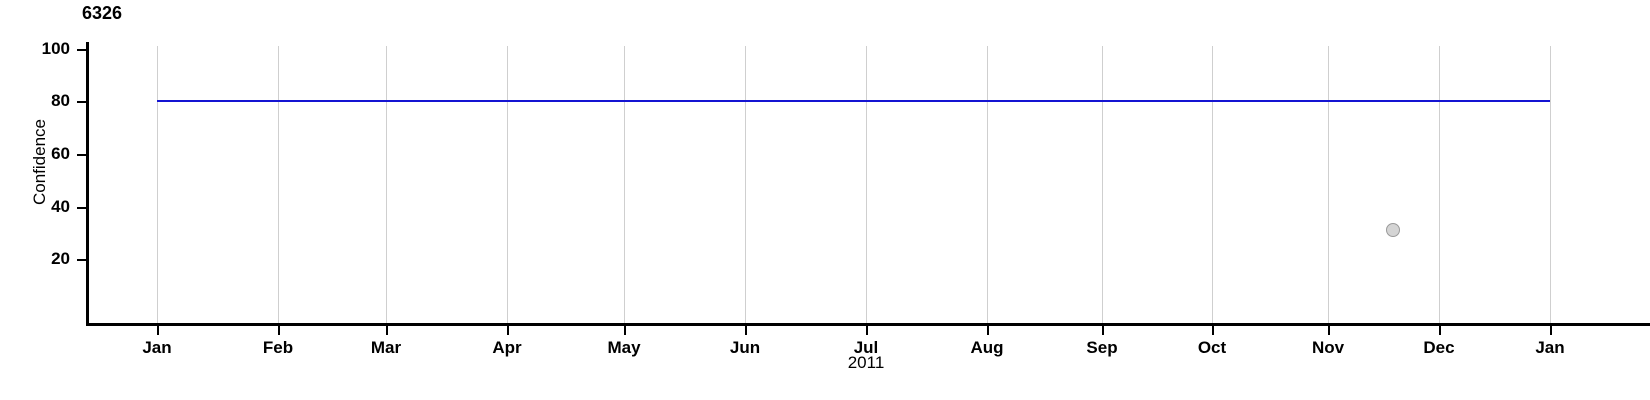  Describe the element at coordinates (987, 347) in the screenshot. I see `x-tick-label: Aug` at that location.